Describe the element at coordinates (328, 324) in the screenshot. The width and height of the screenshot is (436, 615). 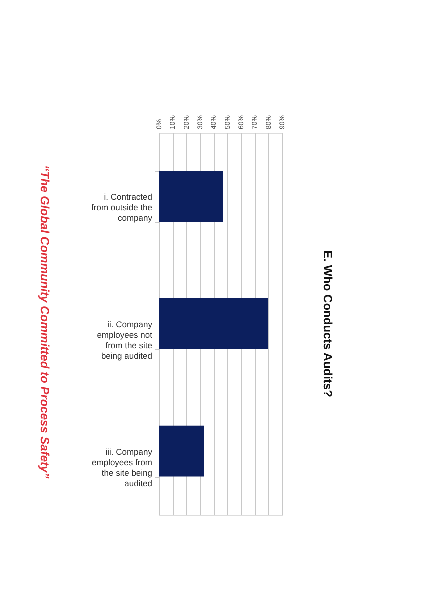
I see `text: E. Who Conducts Audits?` at that location.